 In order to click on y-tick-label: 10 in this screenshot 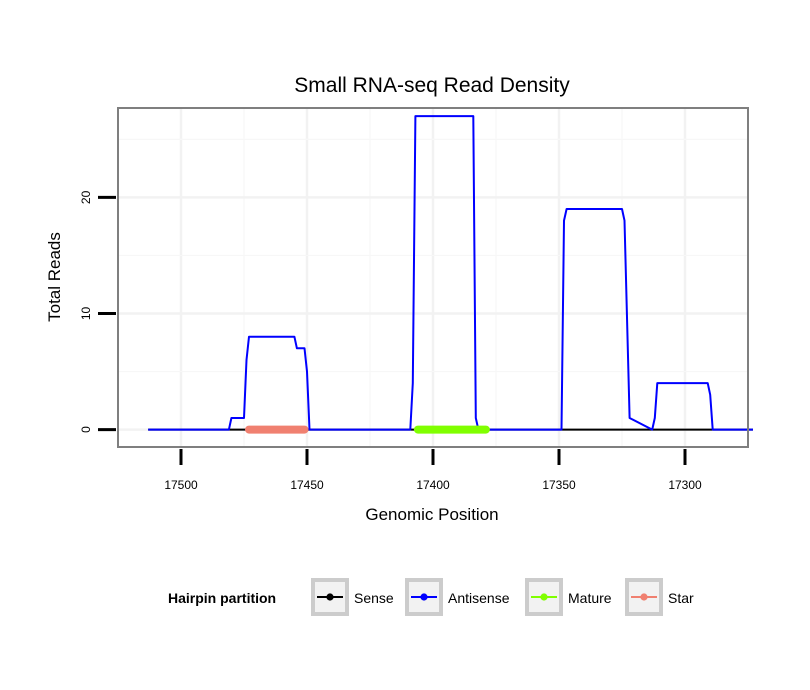, I will do `click(86, 313)`.